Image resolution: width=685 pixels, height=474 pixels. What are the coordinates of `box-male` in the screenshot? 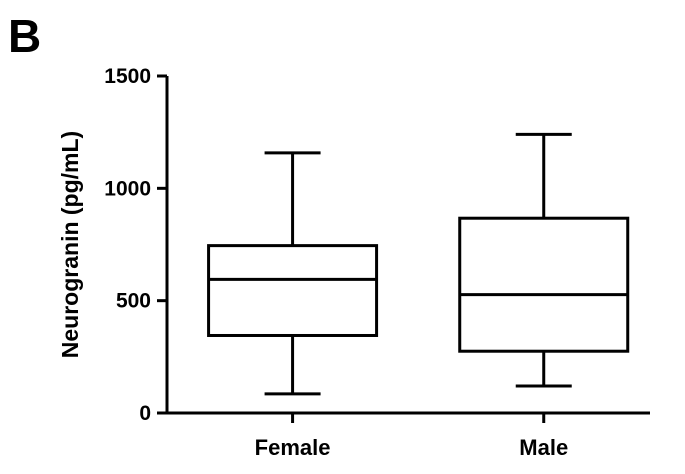 It's located at (544, 260).